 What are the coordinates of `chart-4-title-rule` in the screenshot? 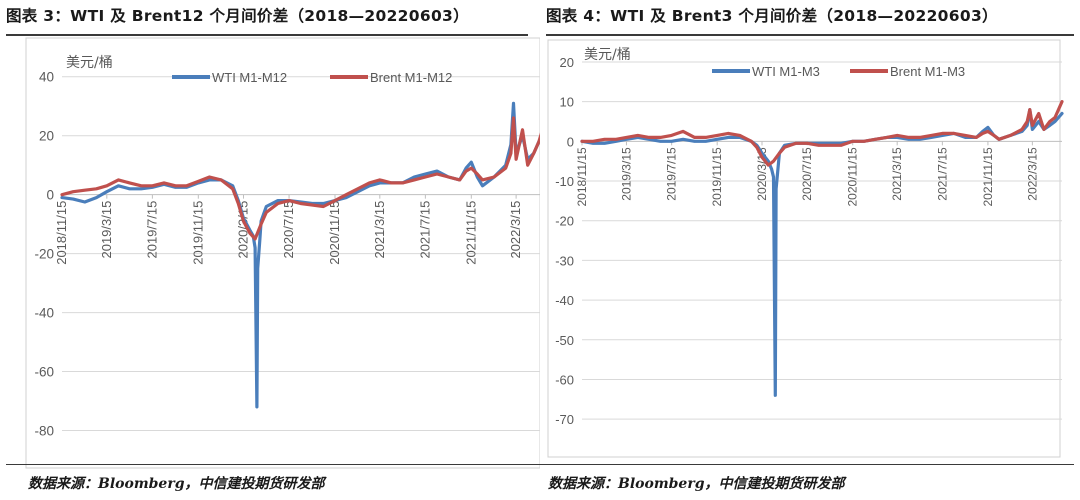 It's located at (810, 35).